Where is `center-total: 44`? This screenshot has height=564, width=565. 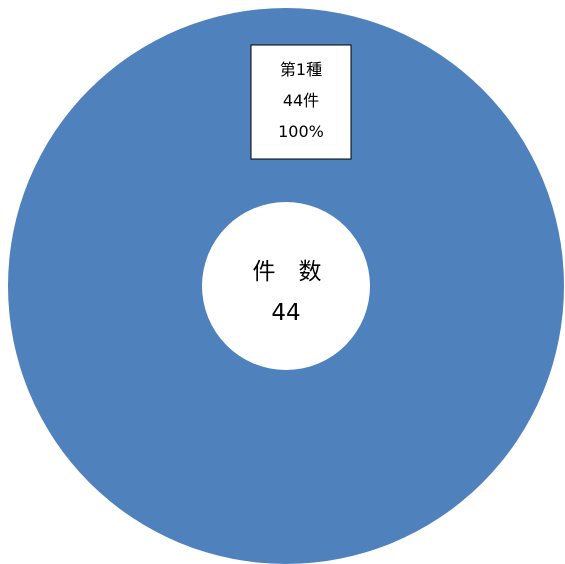
center-total: 44 is located at coordinates (285, 313).